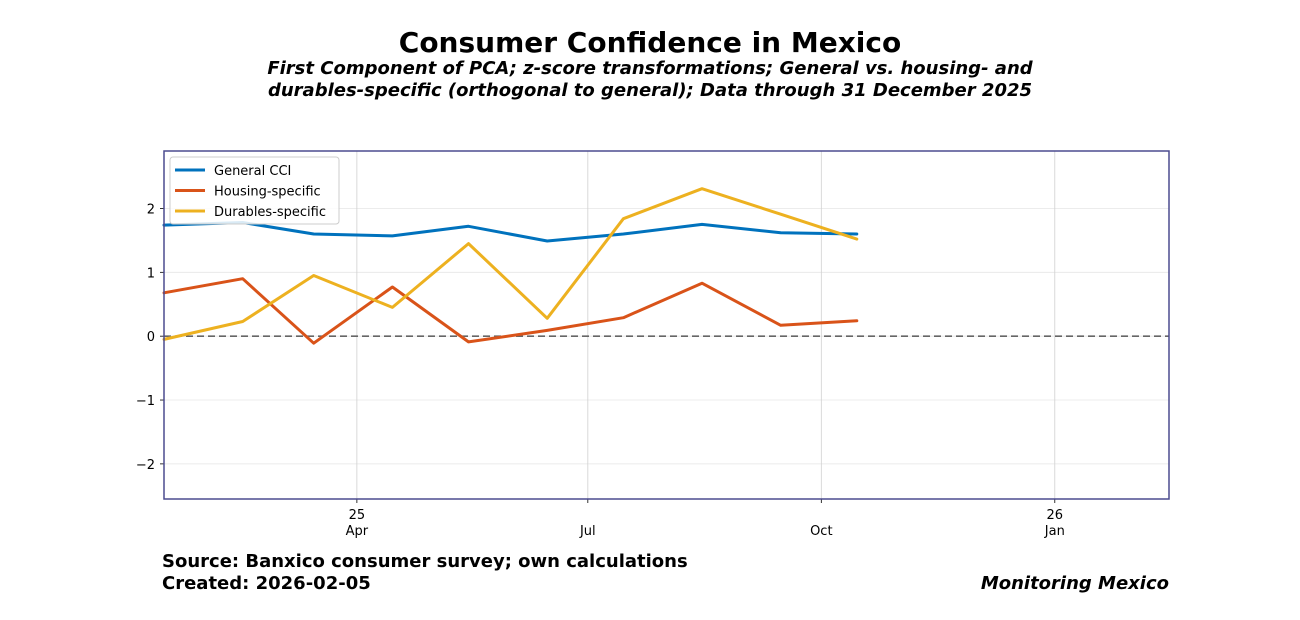 The image size is (1300, 620). I want to click on y-tick-label: −2, so click(145, 465).